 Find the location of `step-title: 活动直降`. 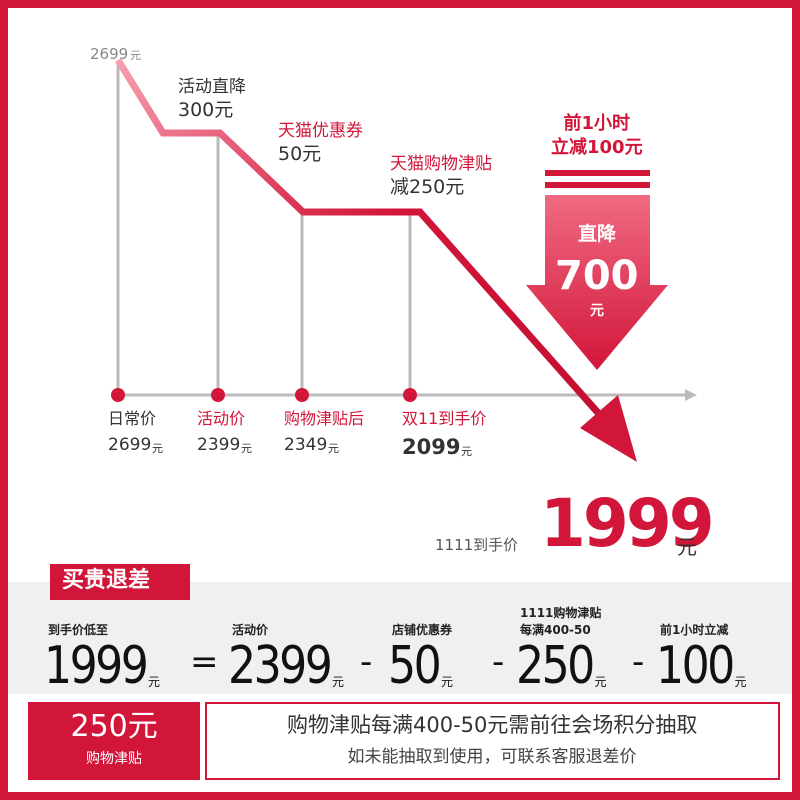

step-title: 活动直降 is located at coordinates (212, 87).